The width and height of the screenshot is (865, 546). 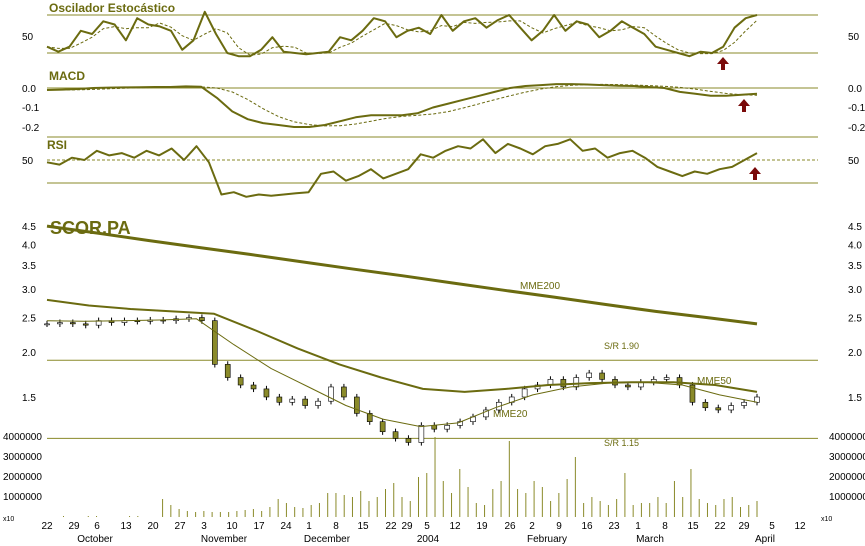 What do you see at coordinates (855, 89) in the screenshot?
I see `macd-tick-right: 0.0` at bounding box center [855, 89].